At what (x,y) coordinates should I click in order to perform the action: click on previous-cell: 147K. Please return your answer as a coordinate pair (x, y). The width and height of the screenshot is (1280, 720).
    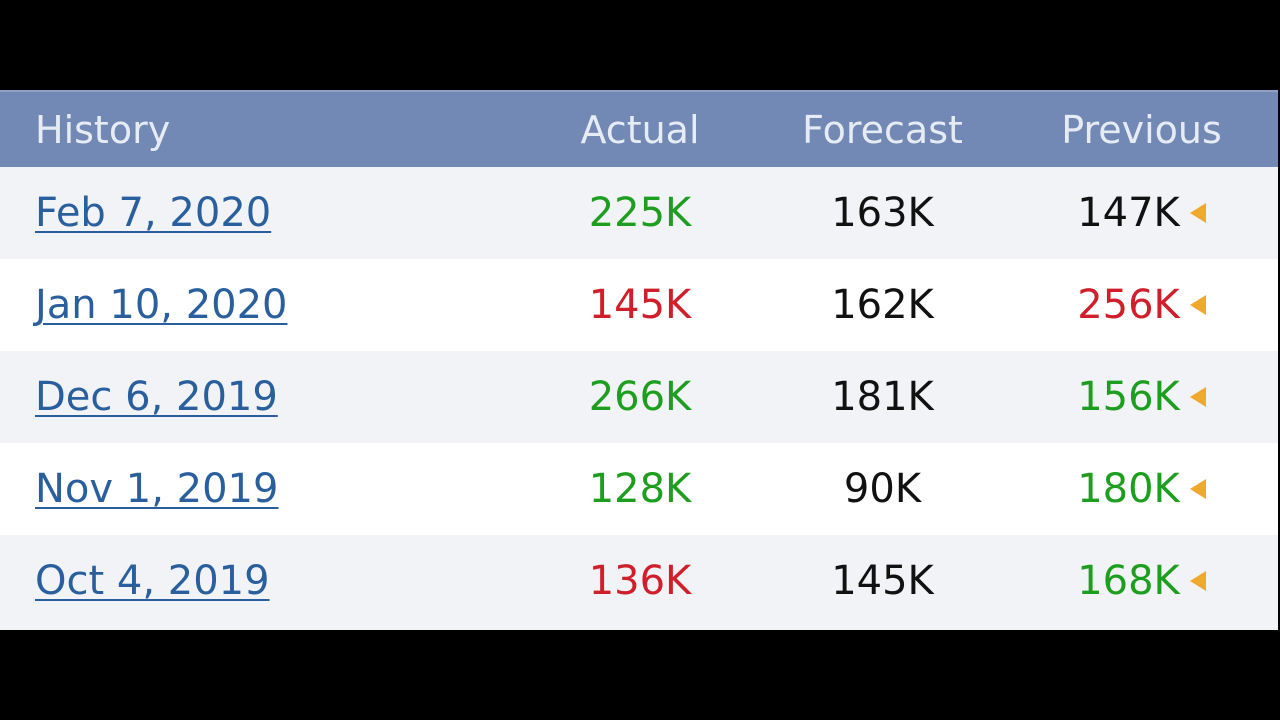
    Looking at the image, I should click on (1141, 213).